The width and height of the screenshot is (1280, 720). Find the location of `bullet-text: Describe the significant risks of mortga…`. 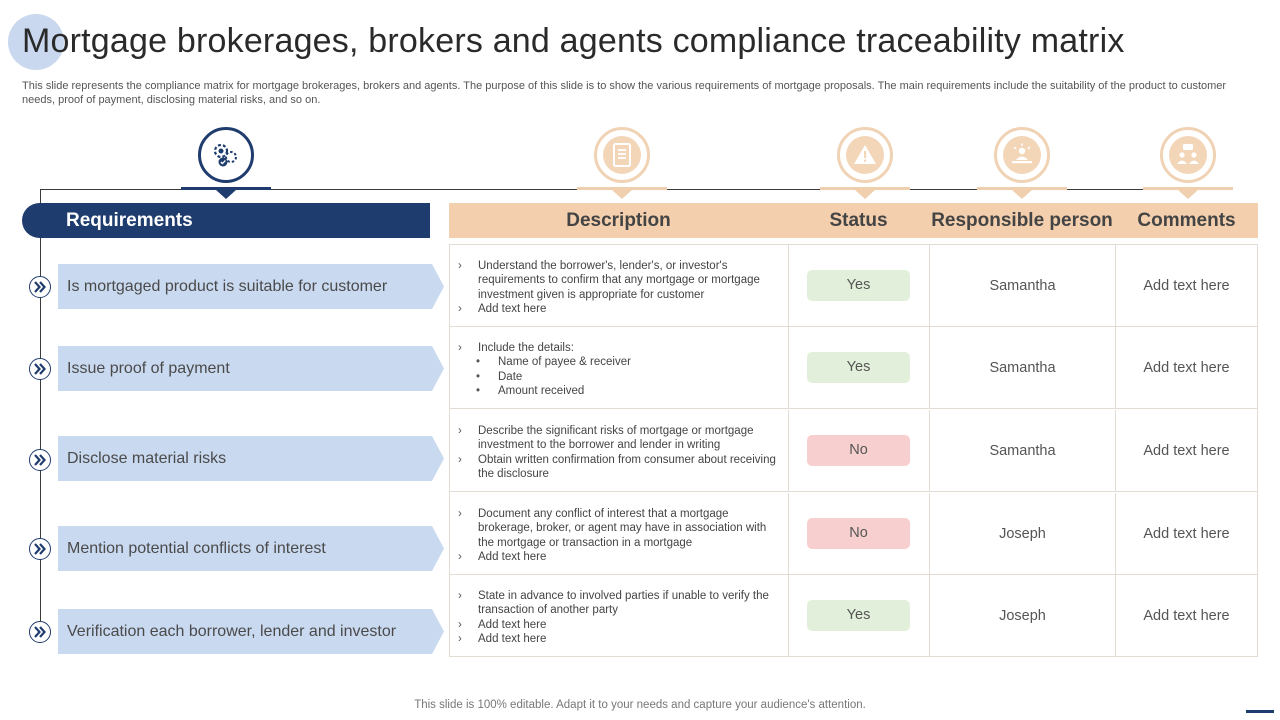

bullet-text: Describe the significant risks of mortga… is located at coordinates (616, 438).